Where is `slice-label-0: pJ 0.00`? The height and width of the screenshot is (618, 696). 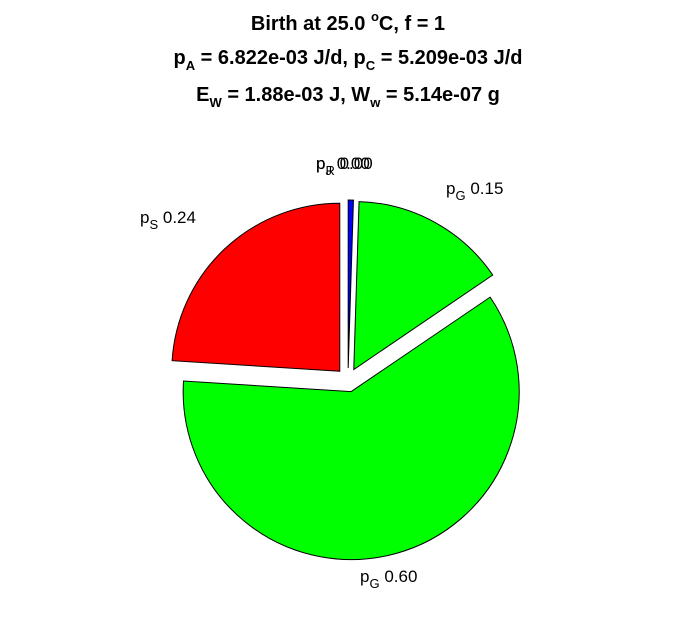 slice-label-0: pJ 0.00 is located at coordinates (343, 166).